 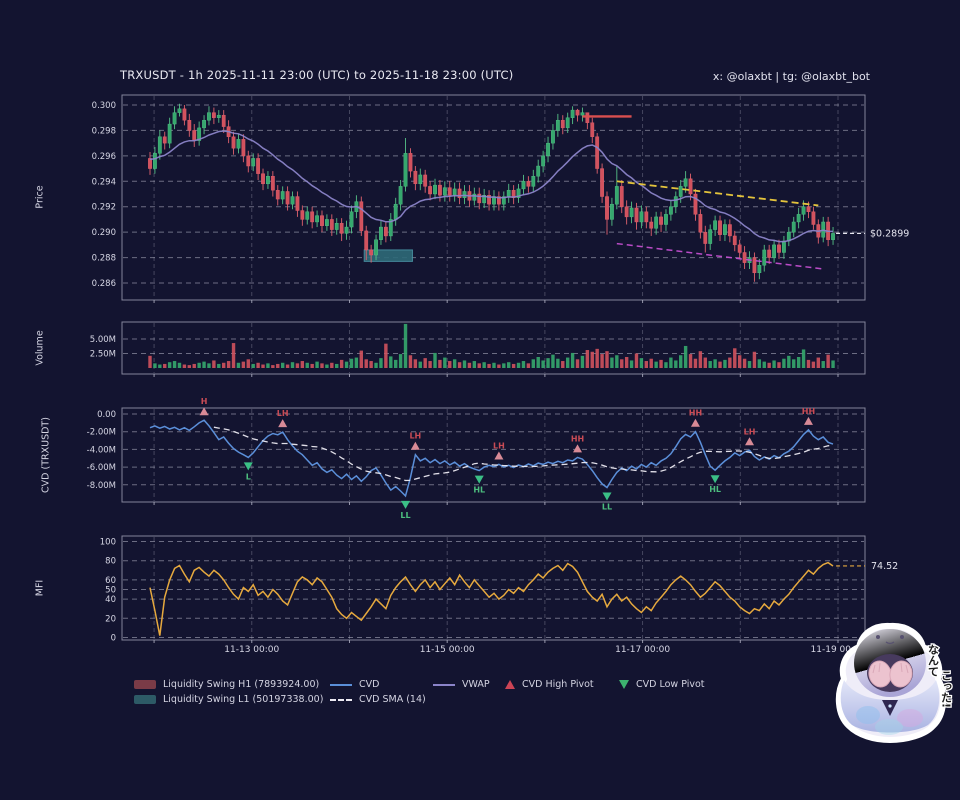 I want to click on y-tick-label: 0.286, so click(x=104, y=284).